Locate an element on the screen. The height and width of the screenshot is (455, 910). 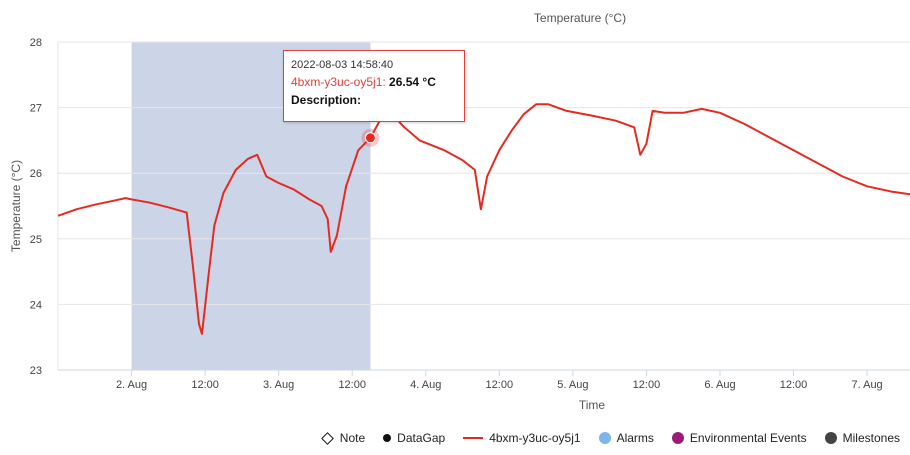
legend-label: 4bxm-y3uc-oy5j1 is located at coordinates (535, 438).